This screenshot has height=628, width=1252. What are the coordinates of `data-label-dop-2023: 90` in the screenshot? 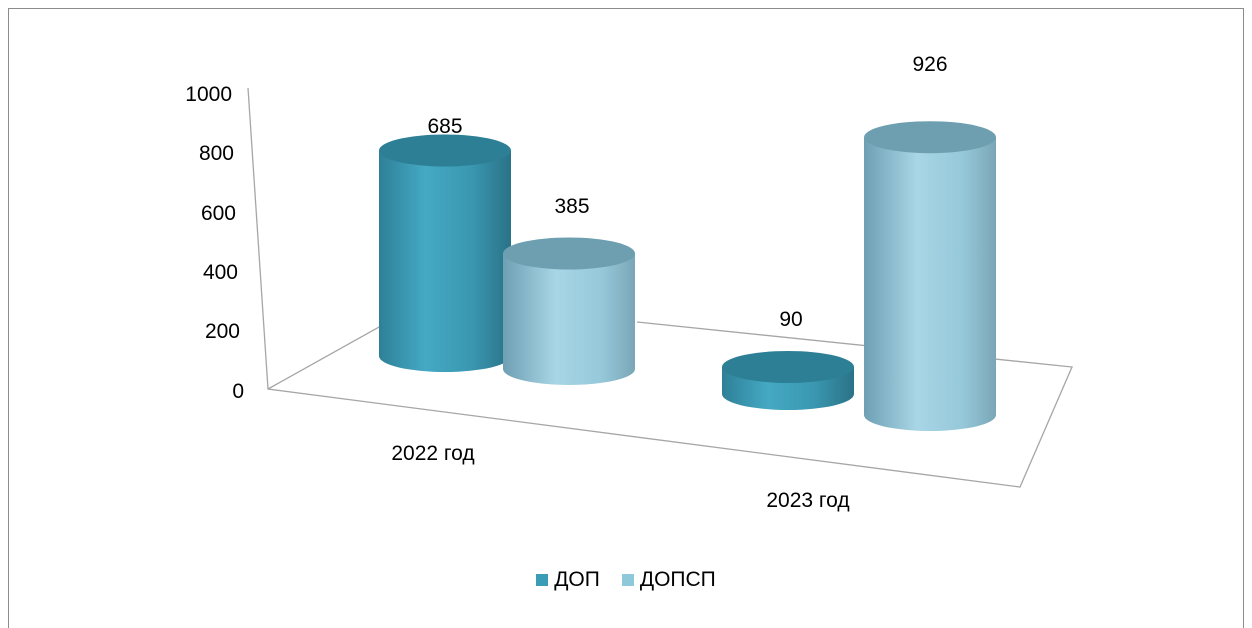 It's located at (790, 319).